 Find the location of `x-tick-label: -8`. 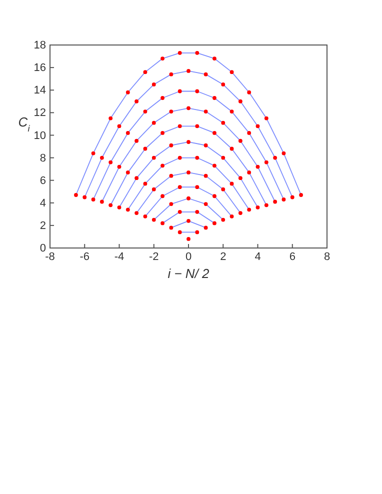

x-tick-label: -8 is located at coordinates (50, 256).